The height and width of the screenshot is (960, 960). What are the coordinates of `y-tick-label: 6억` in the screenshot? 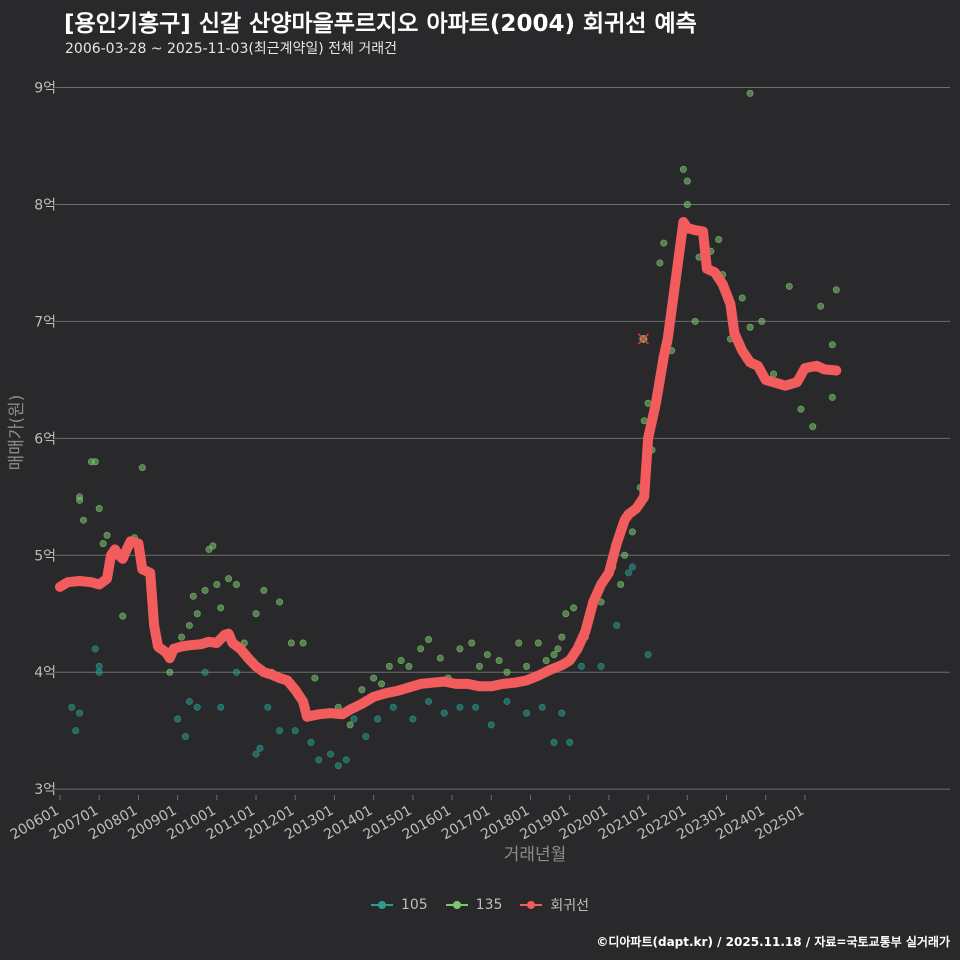 It's located at (45, 439).